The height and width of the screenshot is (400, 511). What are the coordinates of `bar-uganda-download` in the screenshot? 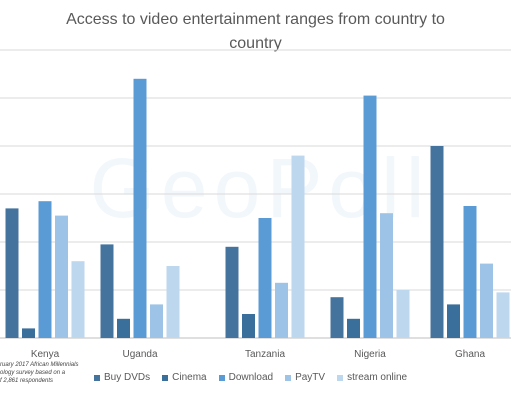 It's located at (140, 208).